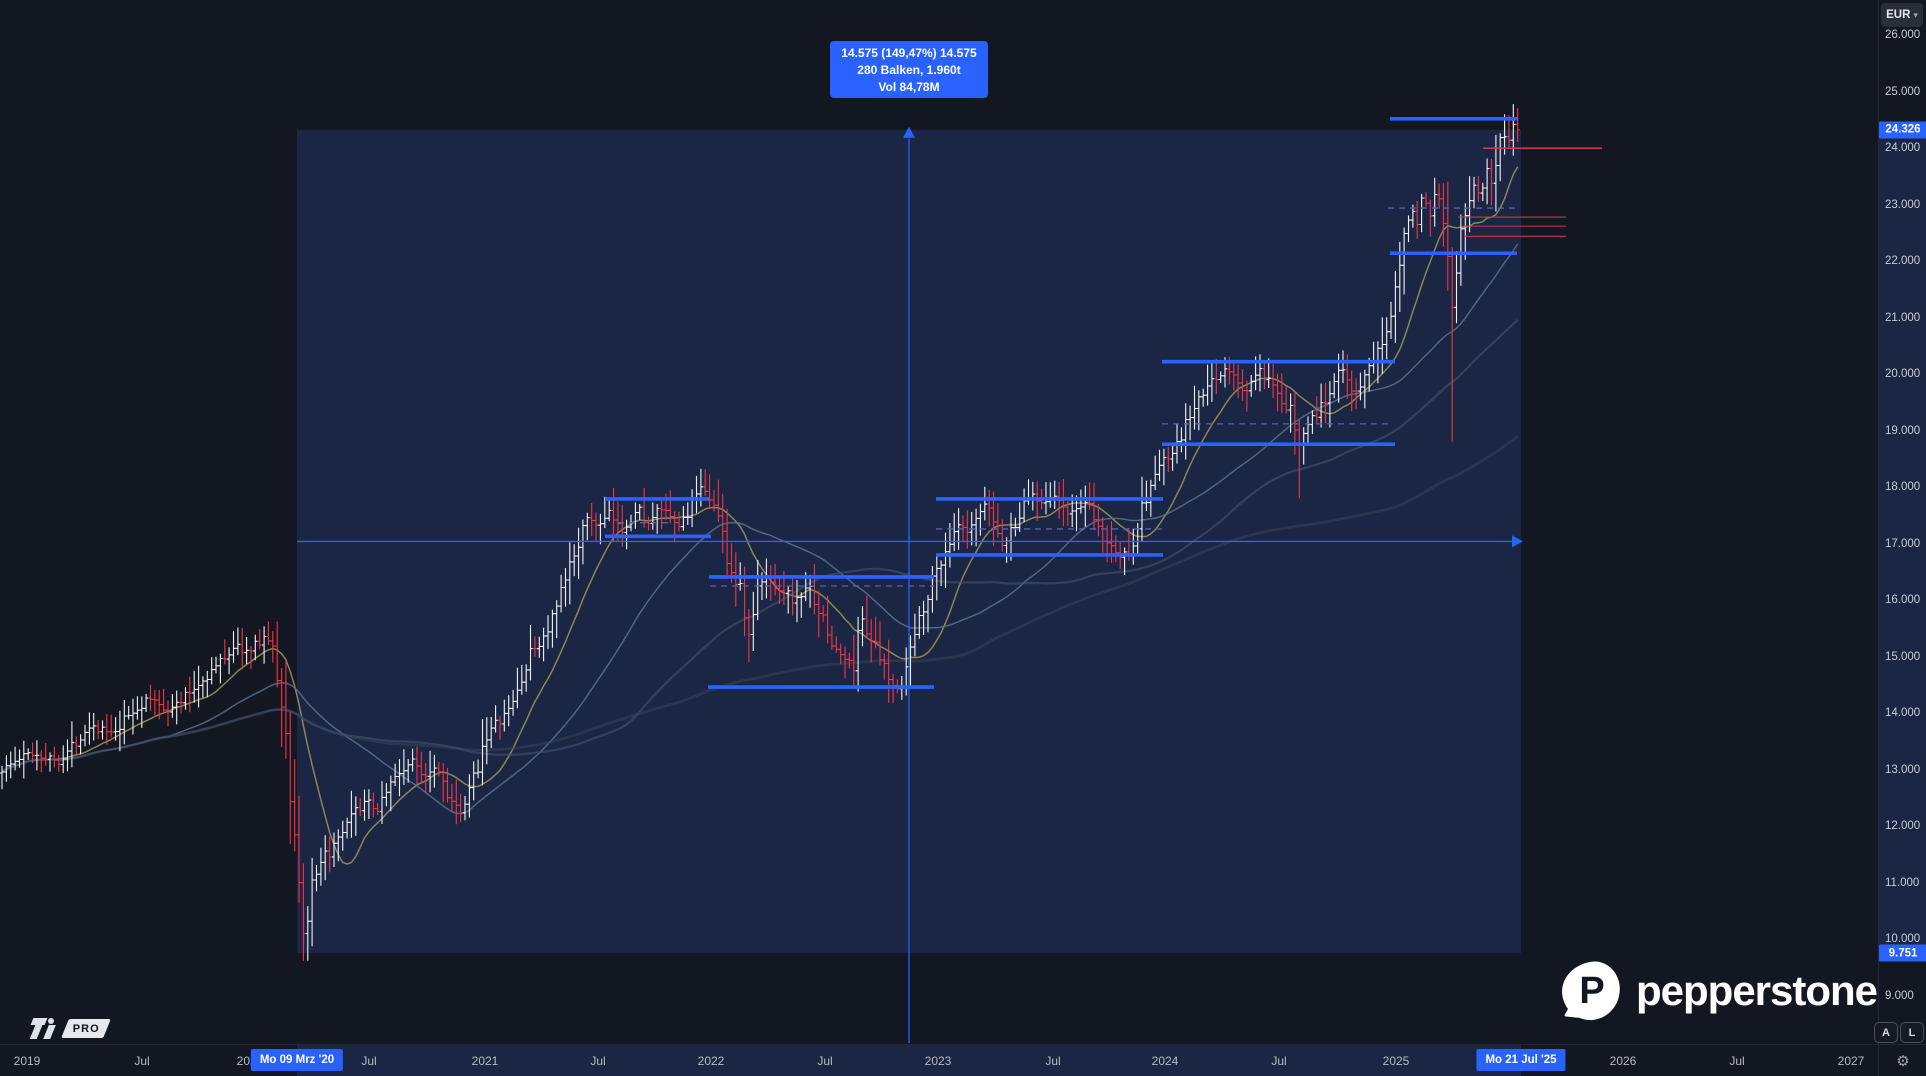 The width and height of the screenshot is (1926, 1076). Describe the element at coordinates (1903, 656) in the screenshot. I see `price-axis-label: 15.000` at that location.